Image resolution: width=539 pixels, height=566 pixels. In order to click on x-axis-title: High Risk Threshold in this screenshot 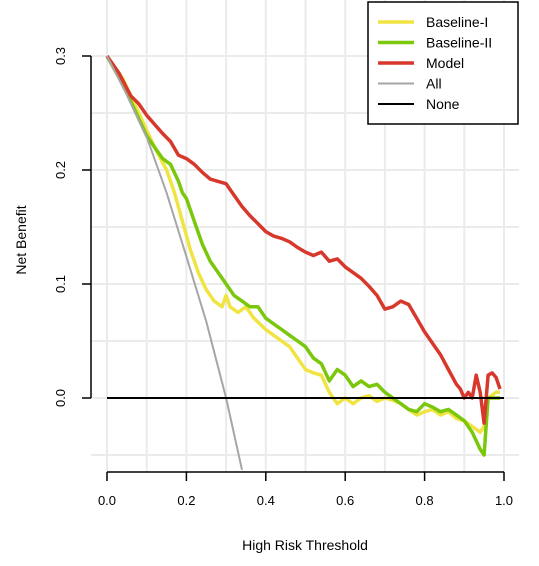, I will do `click(305, 545)`.